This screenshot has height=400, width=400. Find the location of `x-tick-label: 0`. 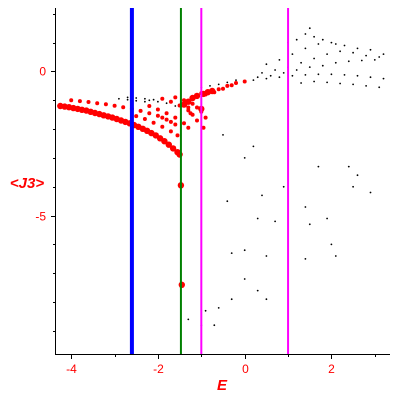

x-tick-label: 0 is located at coordinates (245, 369).